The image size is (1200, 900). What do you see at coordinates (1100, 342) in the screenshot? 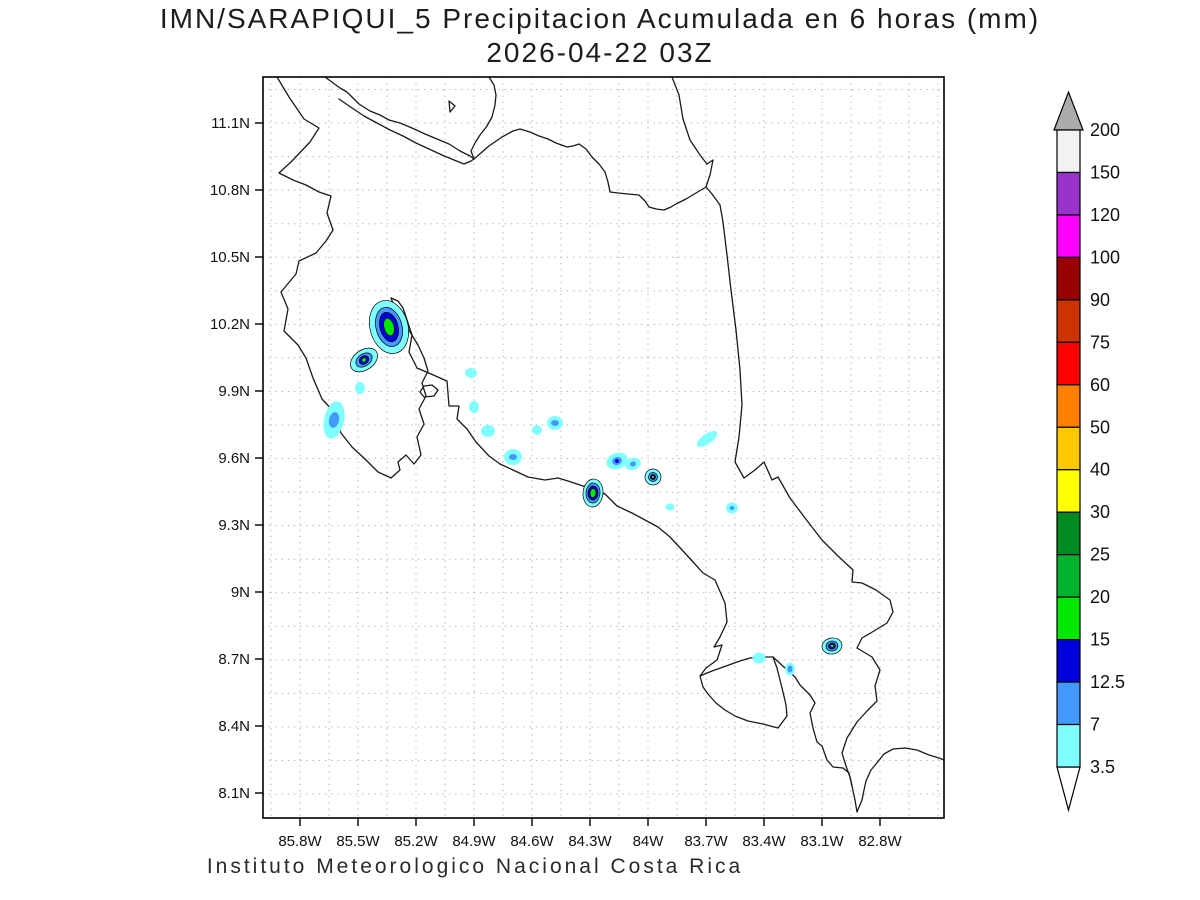
I see `colorbar-level-label: 75` at bounding box center [1100, 342].